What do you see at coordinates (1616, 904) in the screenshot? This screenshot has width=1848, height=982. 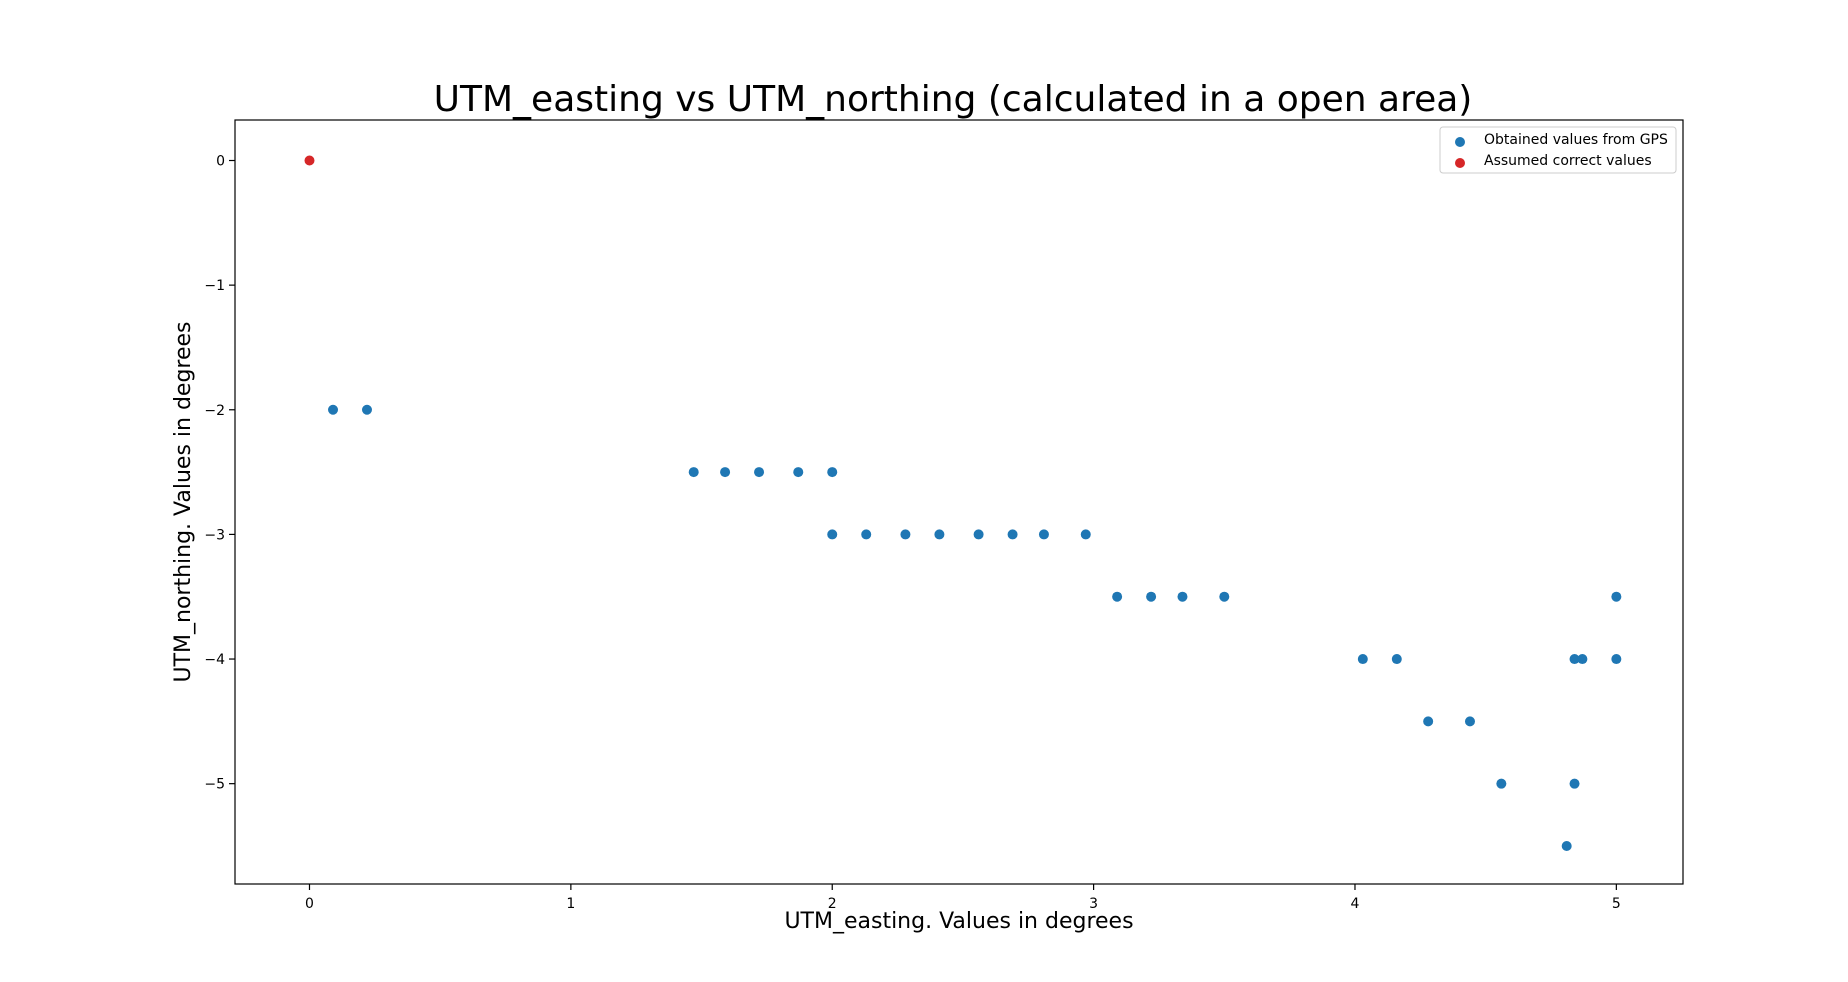 I see `x-tick-label: 5` at bounding box center [1616, 904].